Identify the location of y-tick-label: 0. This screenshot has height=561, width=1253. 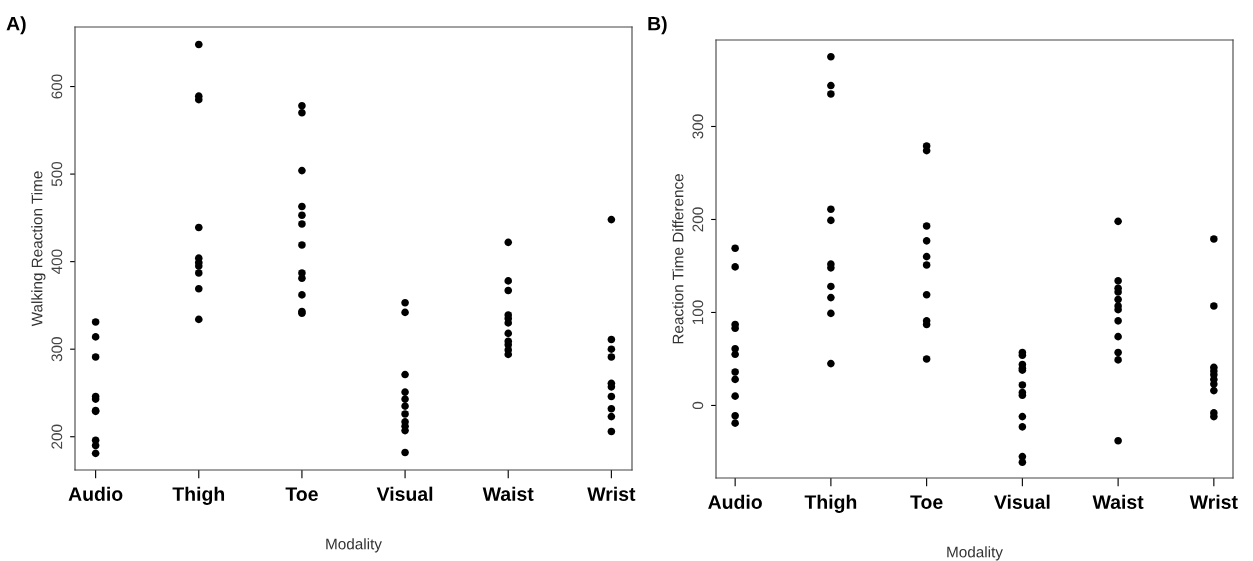
(698, 405).